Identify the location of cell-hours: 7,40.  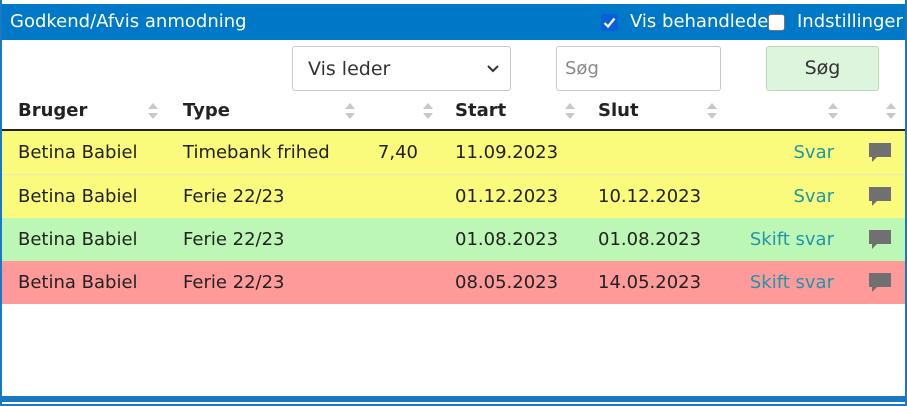
(397, 152).